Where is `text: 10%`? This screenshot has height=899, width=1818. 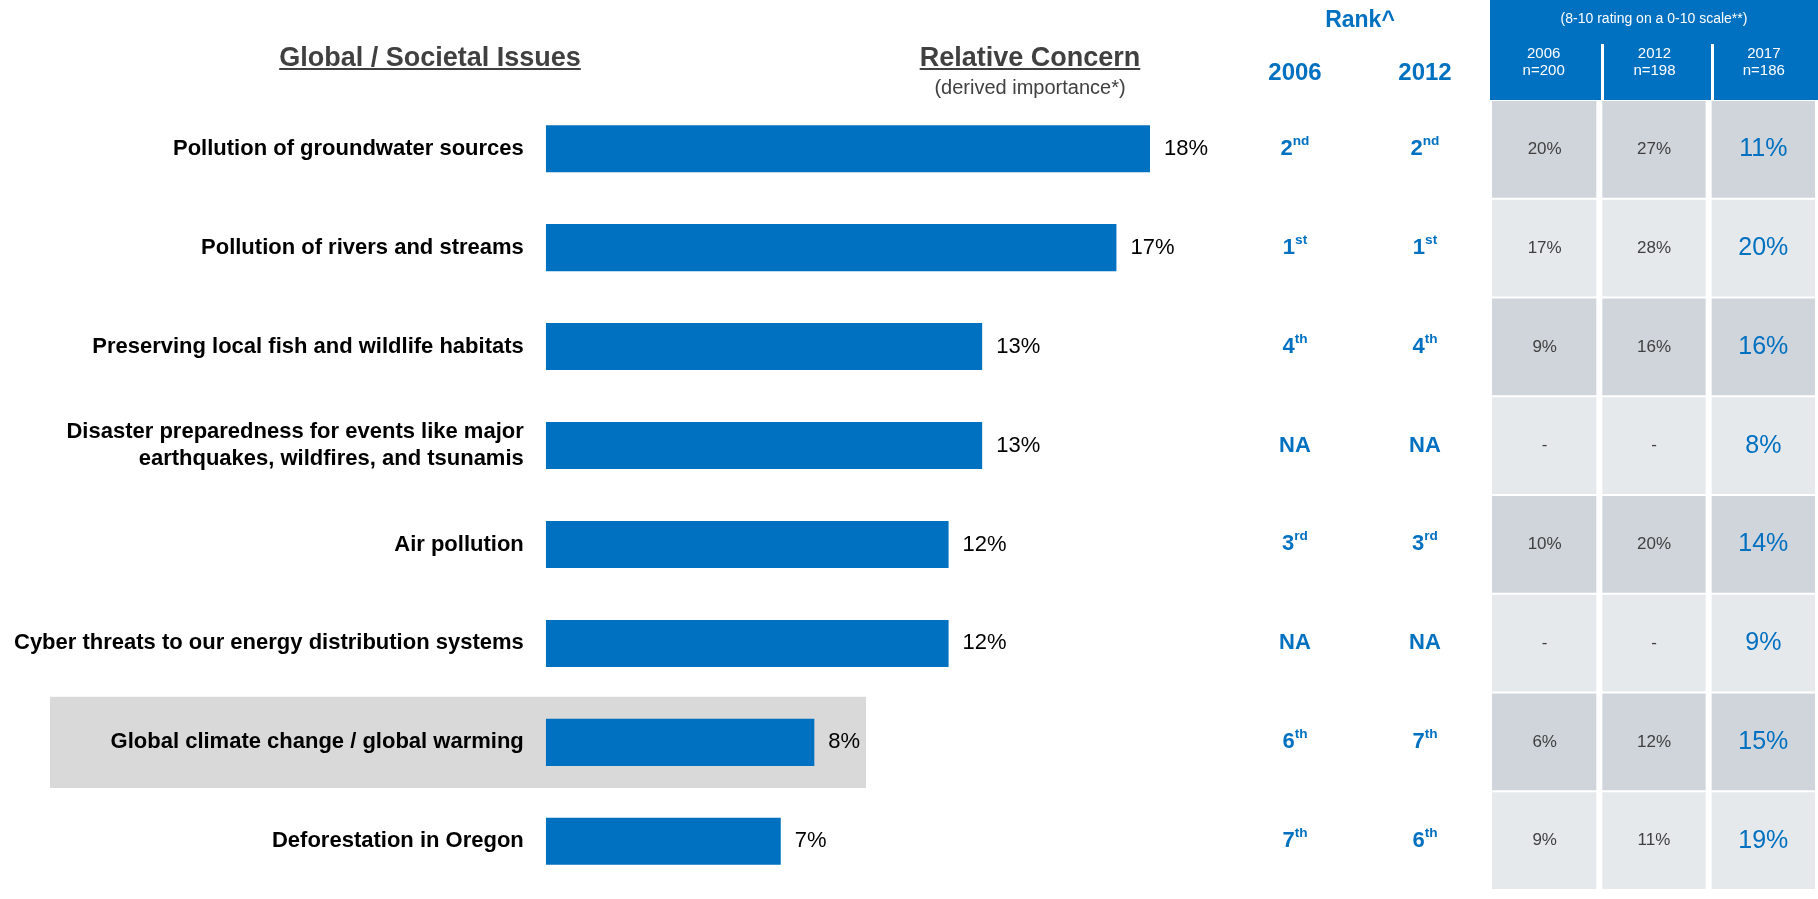 text: 10% is located at coordinates (1544, 544).